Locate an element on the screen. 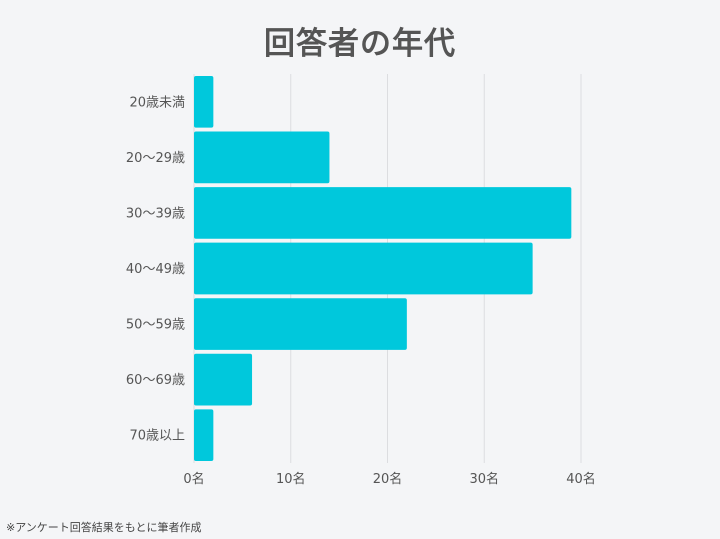 This screenshot has height=539, width=720. chart-title: 回答者の年代 is located at coordinates (360, 44).